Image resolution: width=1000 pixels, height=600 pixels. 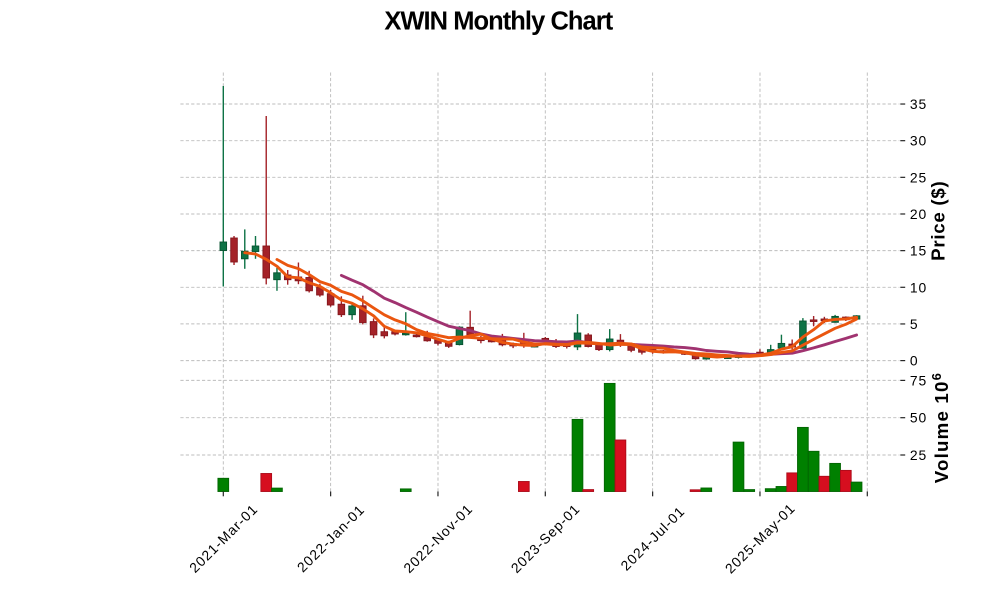 I want to click on svg-text: 15, so click(x=918, y=251).